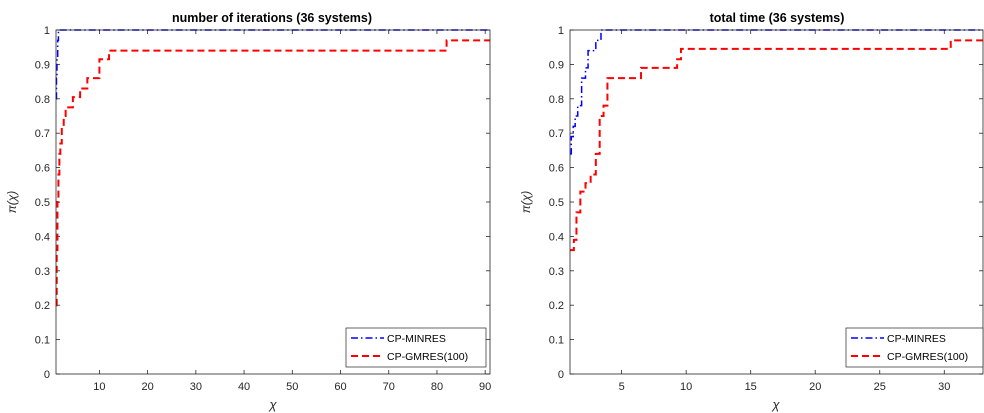 Image resolution: width=984 pixels, height=413 pixels. I want to click on x-tick-label: 50, so click(292, 387).